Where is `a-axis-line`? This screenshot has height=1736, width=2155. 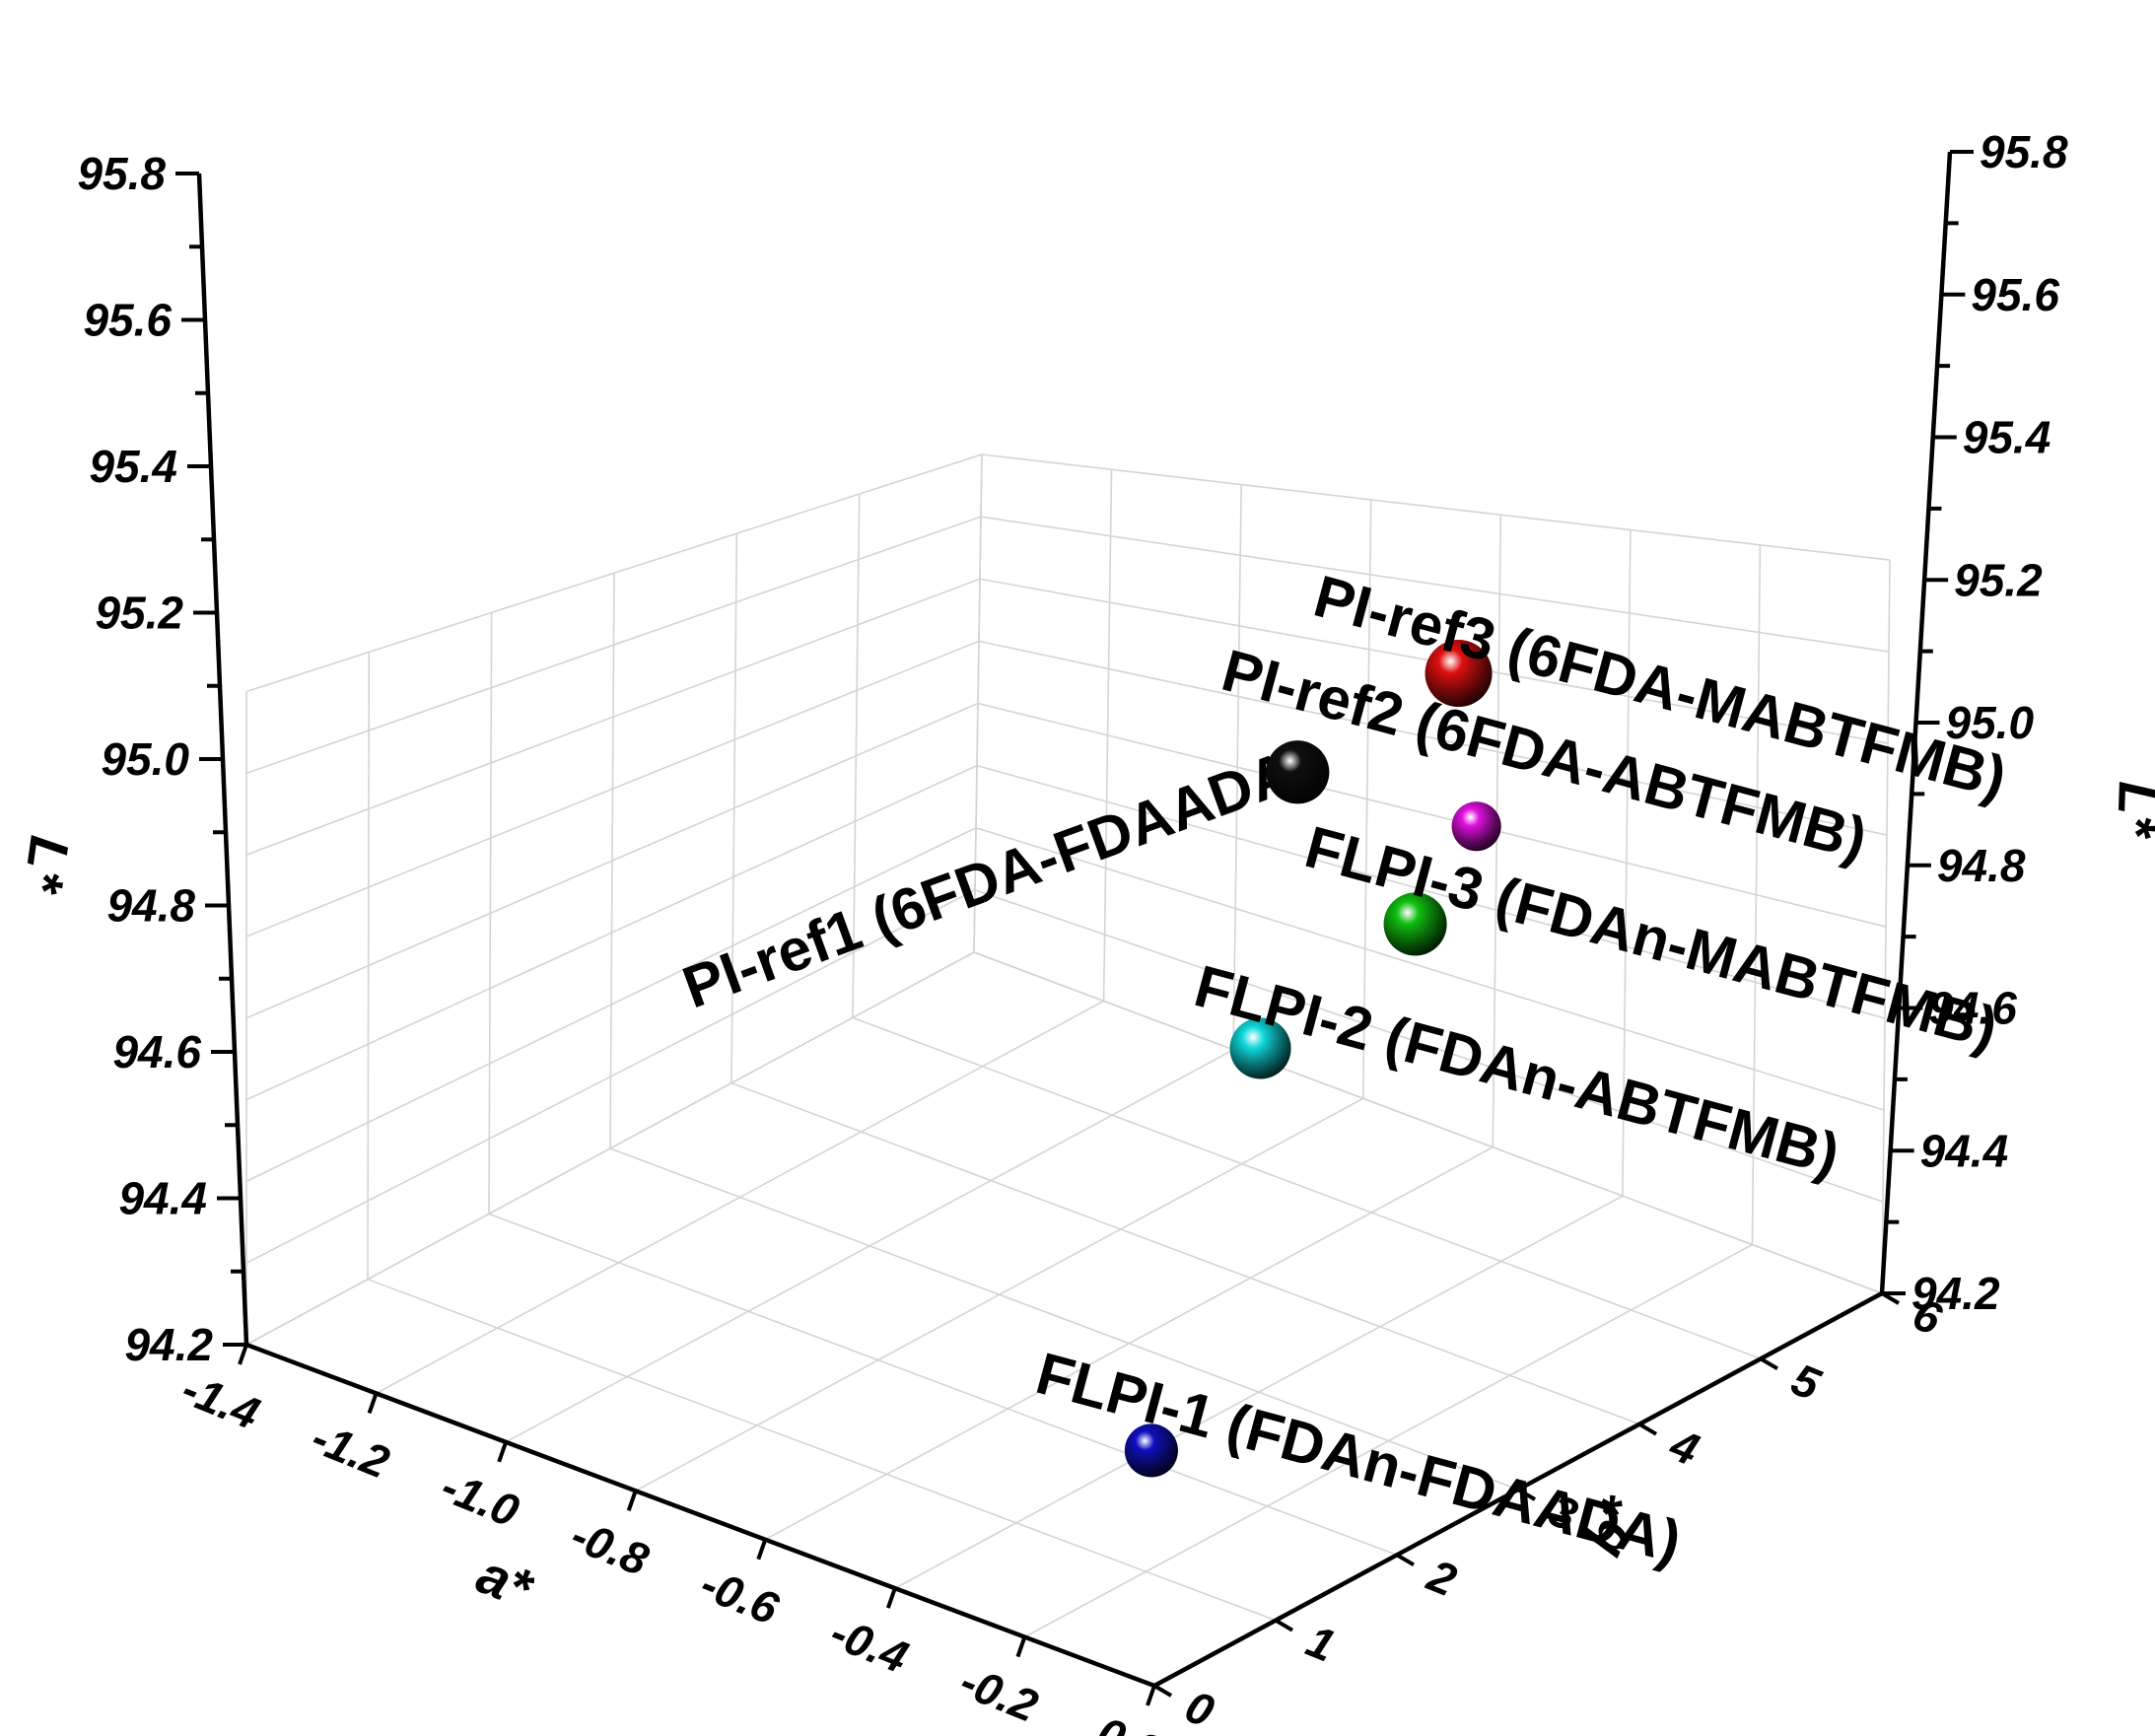 a-axis-line is located at coordinates (700, 1515).